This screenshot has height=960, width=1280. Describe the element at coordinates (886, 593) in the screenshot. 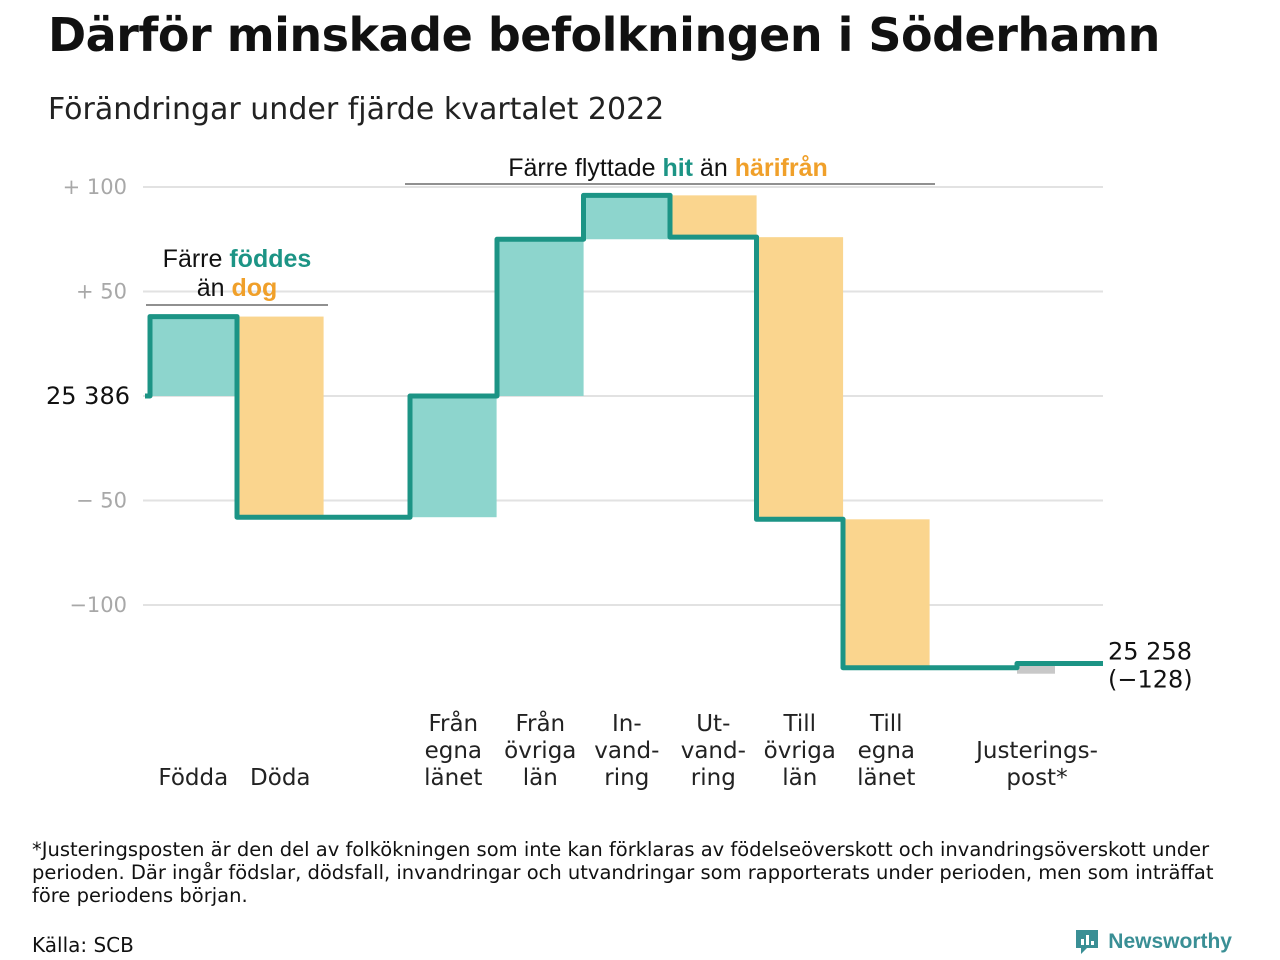

I see `bar-to-own-county` at that location.